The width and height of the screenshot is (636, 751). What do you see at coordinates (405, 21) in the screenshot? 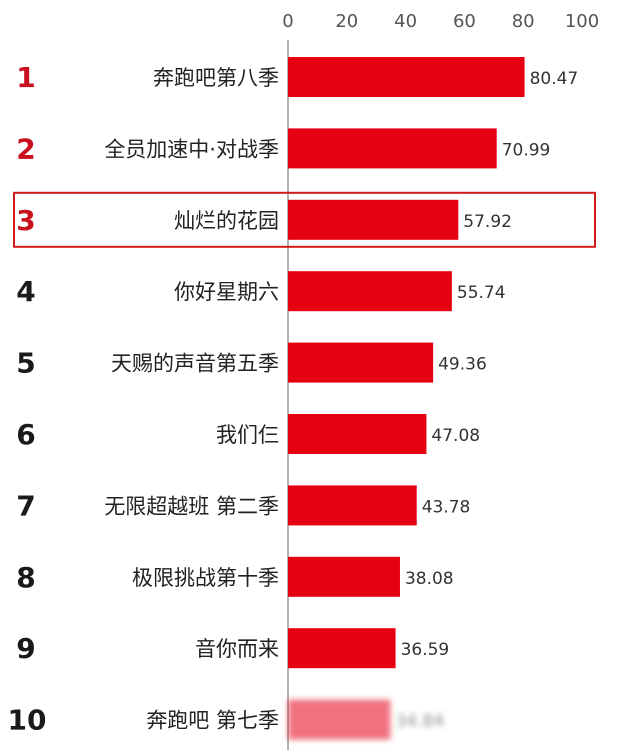
I see `x-tick-label: 40` at bounding box center [405, 21].